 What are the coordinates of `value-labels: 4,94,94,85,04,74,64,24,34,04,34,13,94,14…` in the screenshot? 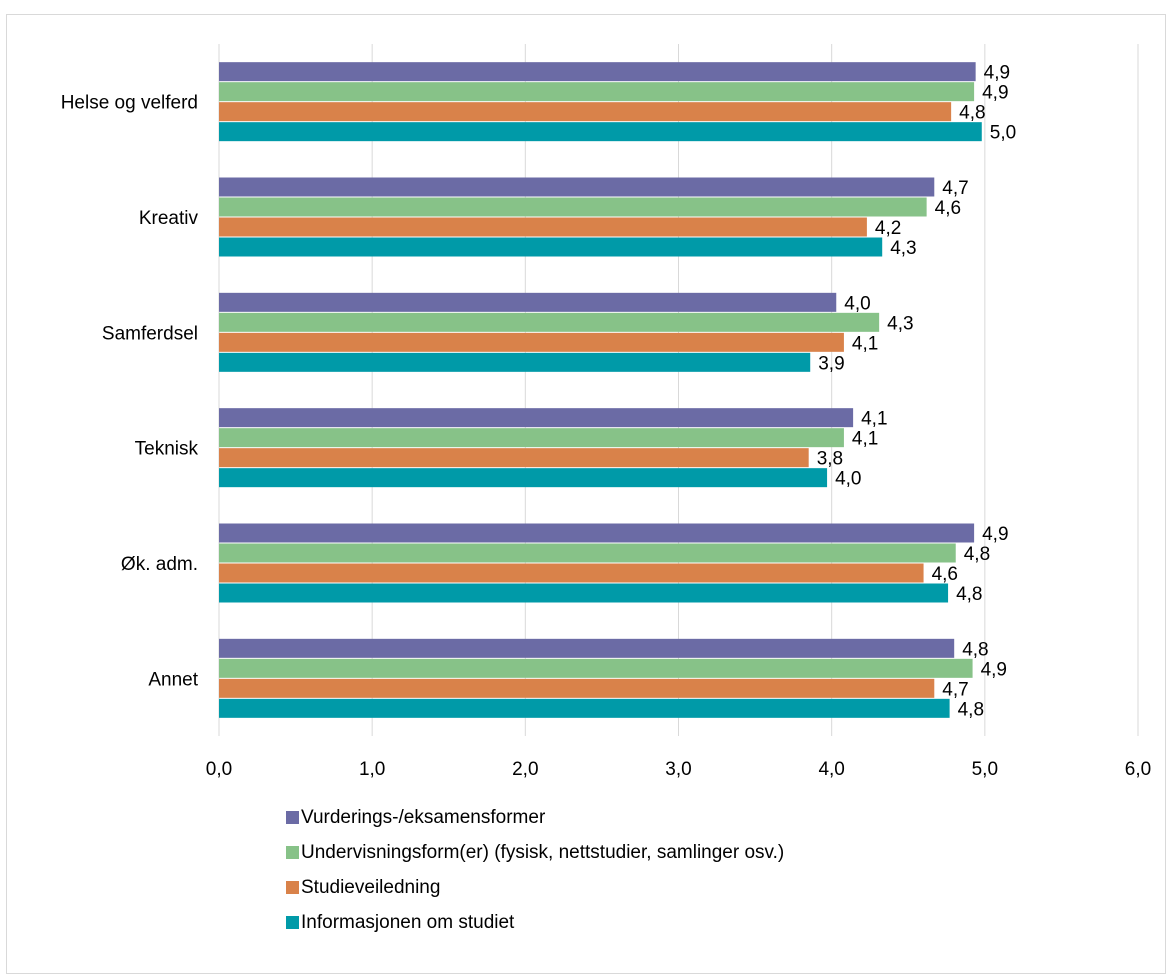 It's located at (917, 392).